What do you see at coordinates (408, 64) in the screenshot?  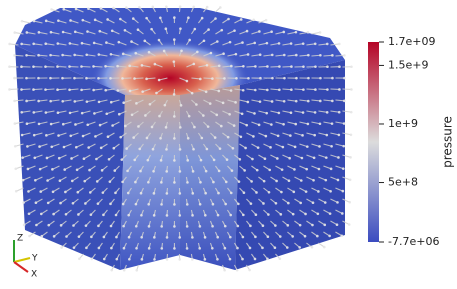 I see `tick-label: 1.5e+9` at bounding box center [408, 64].